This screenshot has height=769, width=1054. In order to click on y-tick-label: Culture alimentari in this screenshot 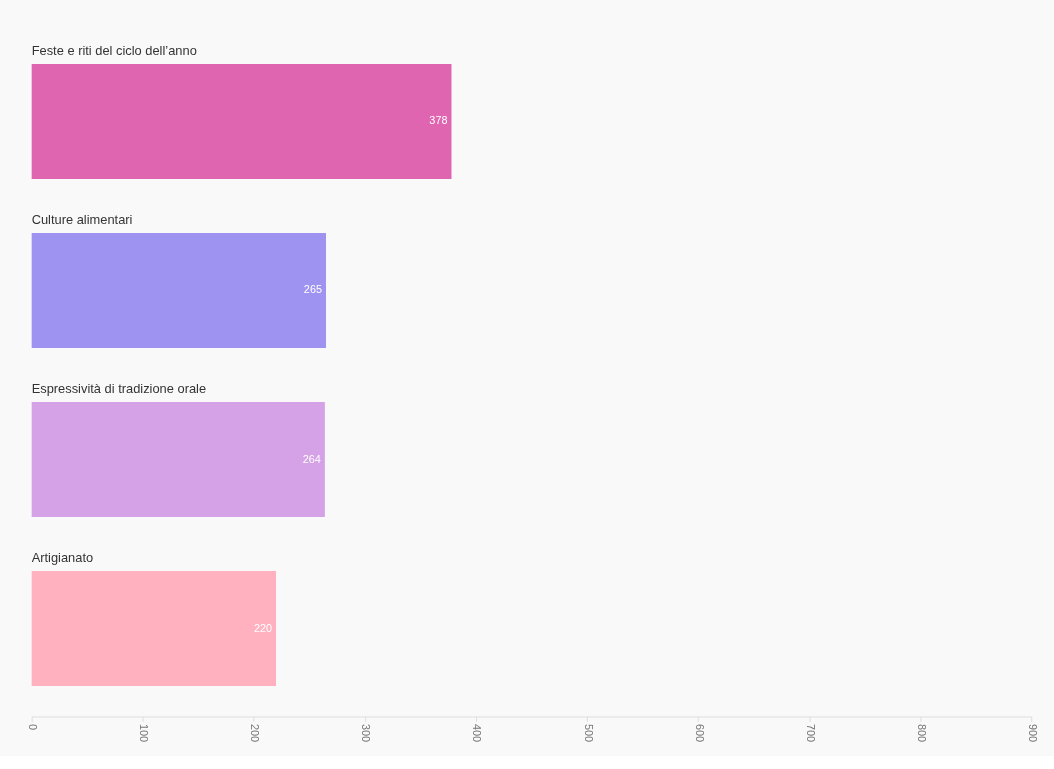, I will do `click(82, 220)`.